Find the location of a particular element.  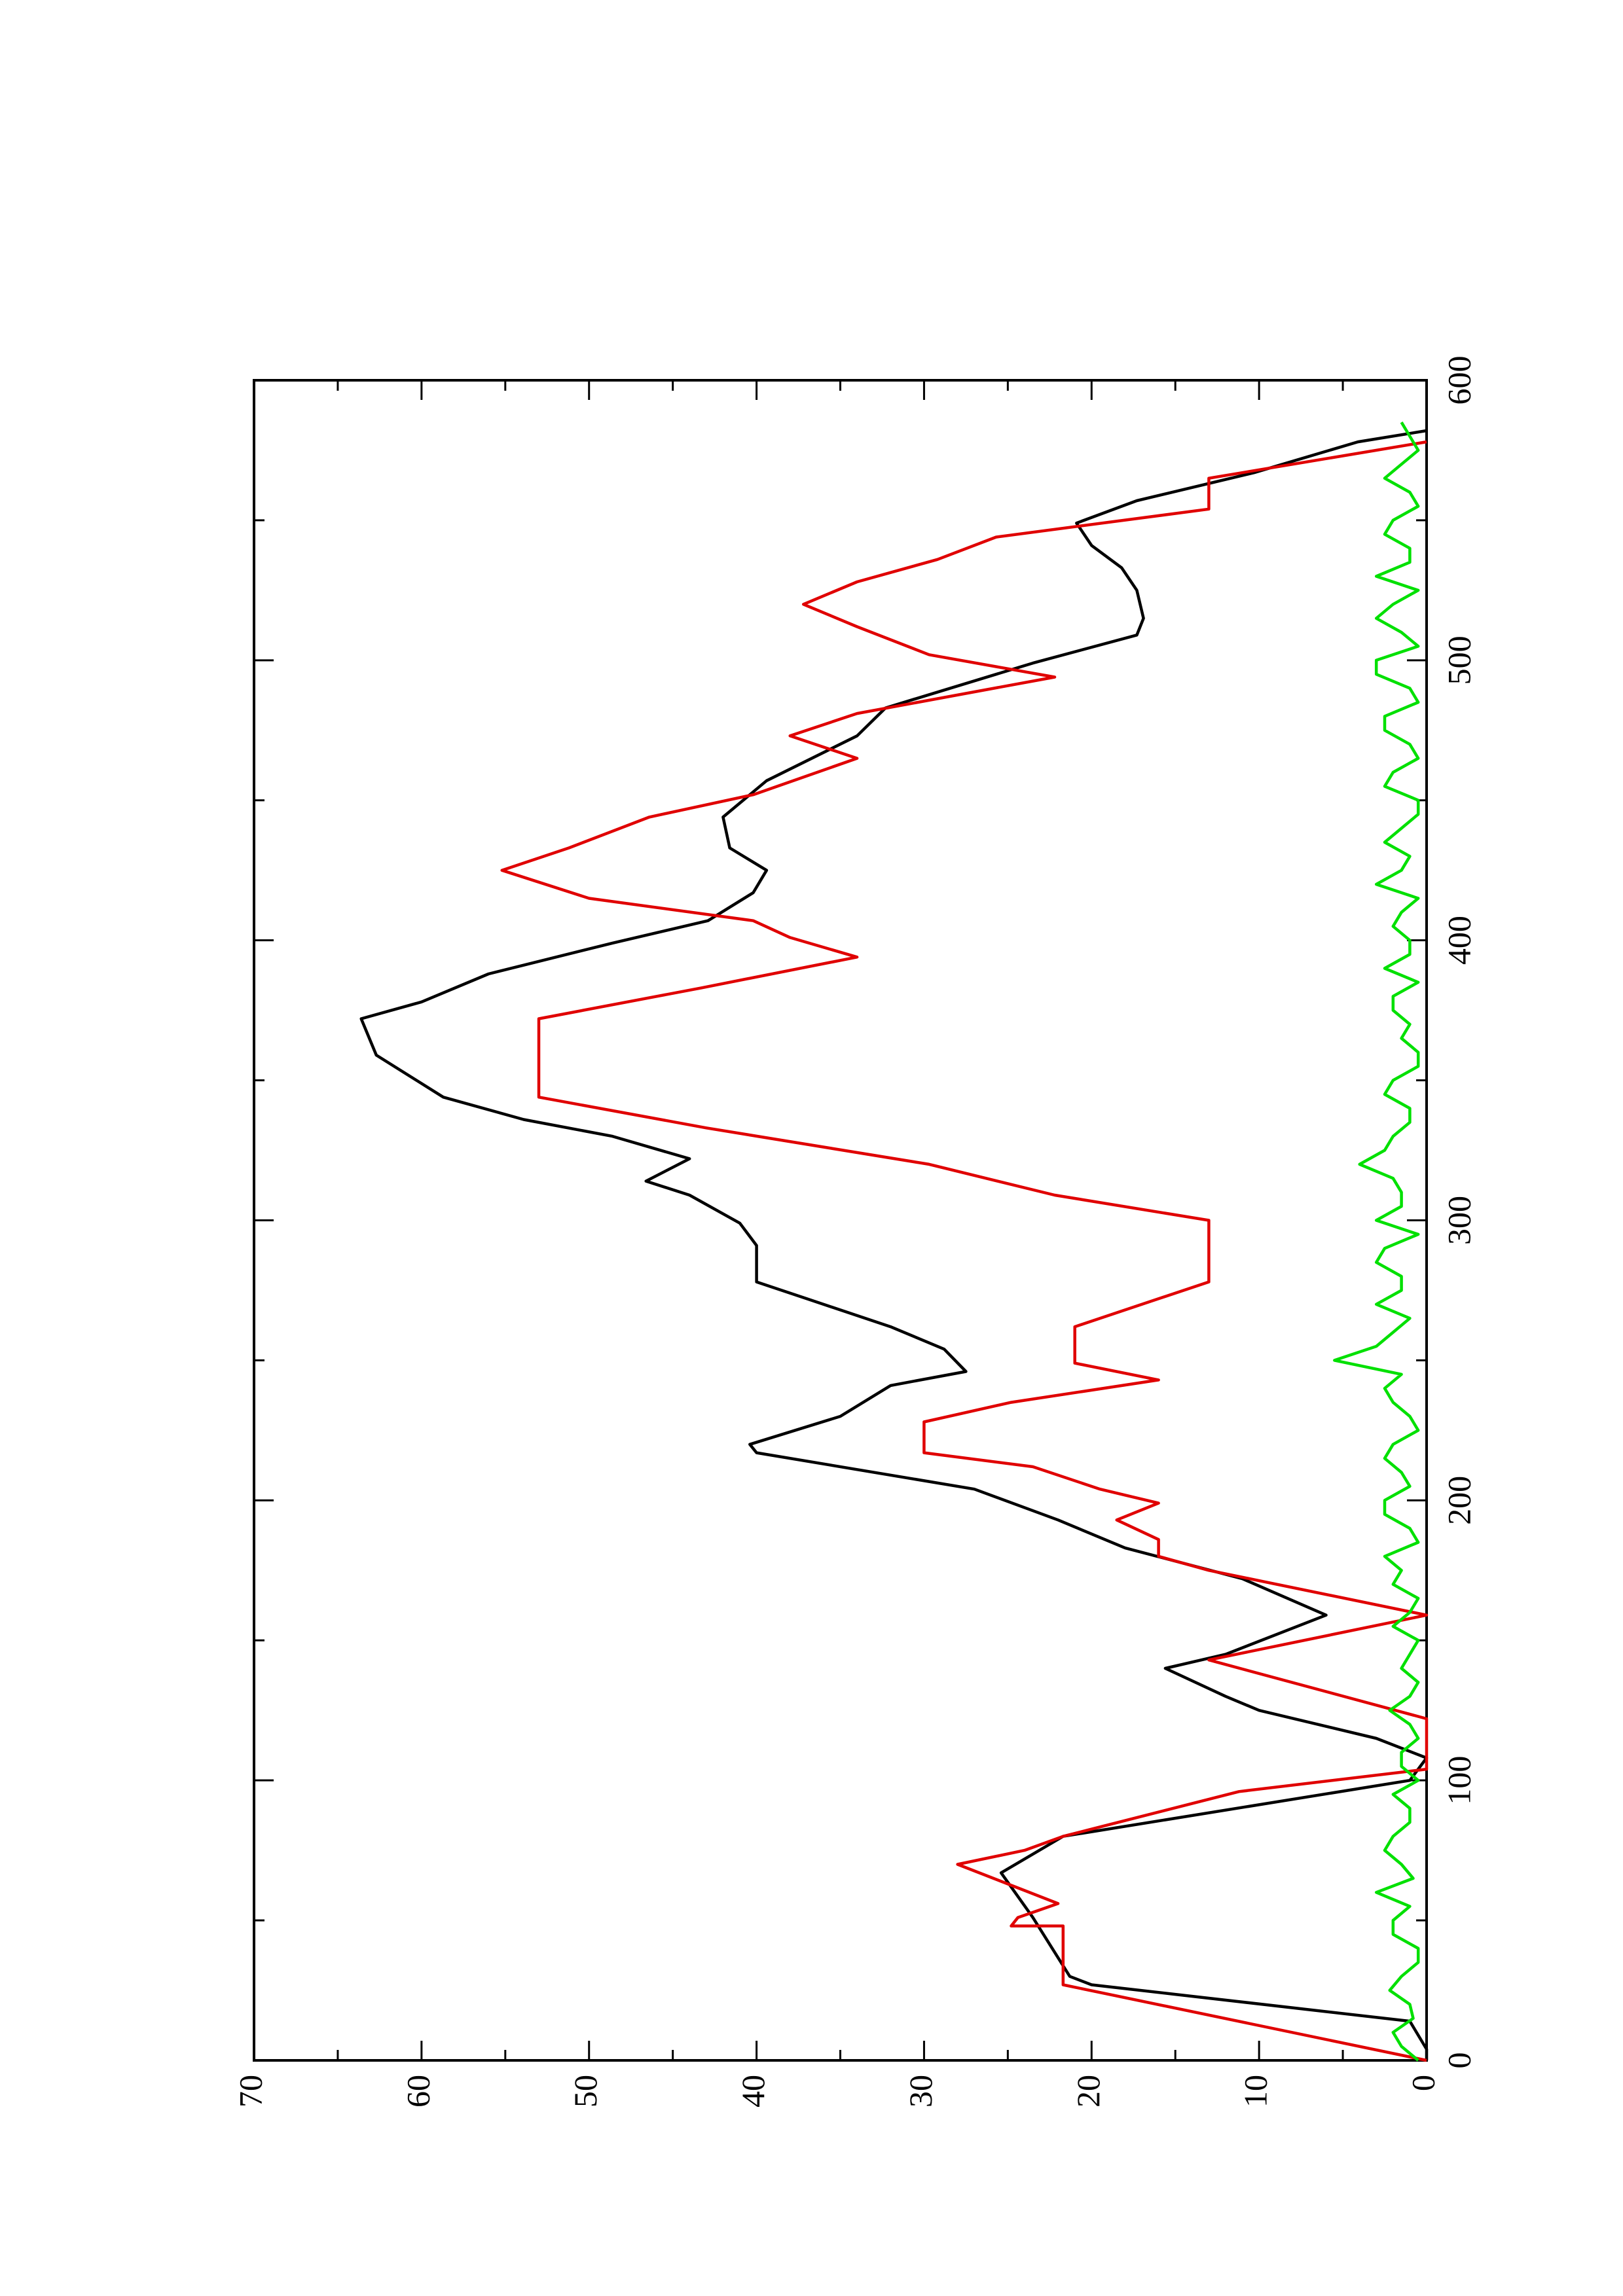

x-tick-label: 600 is located at coordinates (1458, 380).